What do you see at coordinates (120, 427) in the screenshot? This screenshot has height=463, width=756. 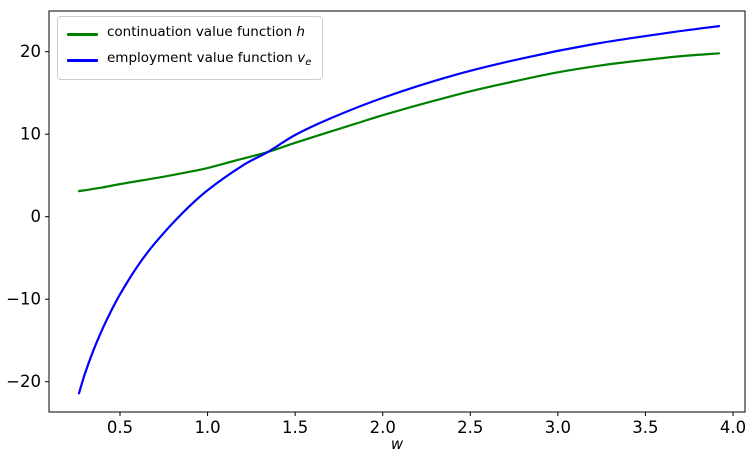 I see `x-tick-label: 0.5` at bounding box center [120, 427].